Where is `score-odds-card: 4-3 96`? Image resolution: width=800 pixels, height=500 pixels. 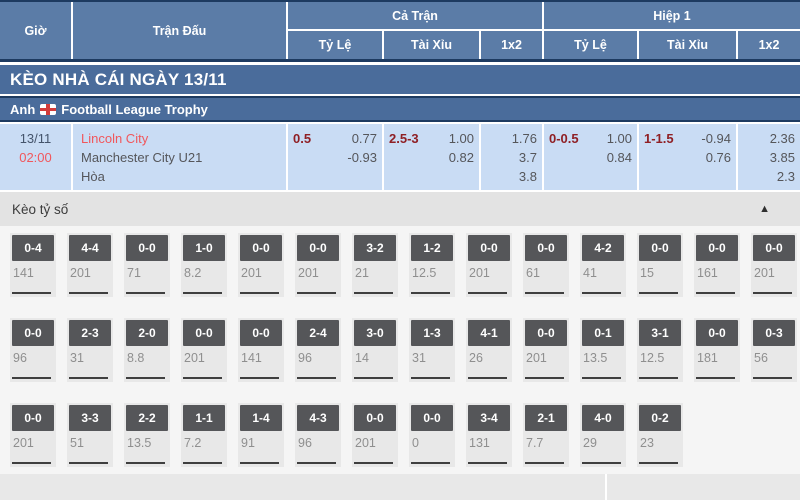 score-odds-card: 4-3 96 is located at coordinates (318, 435).